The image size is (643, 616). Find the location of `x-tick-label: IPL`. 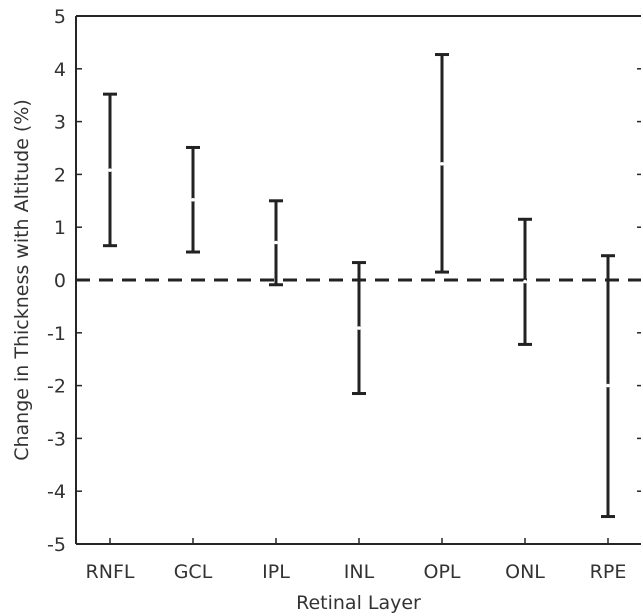

x-tick-label: IPL is located at coordinates (276, 572).